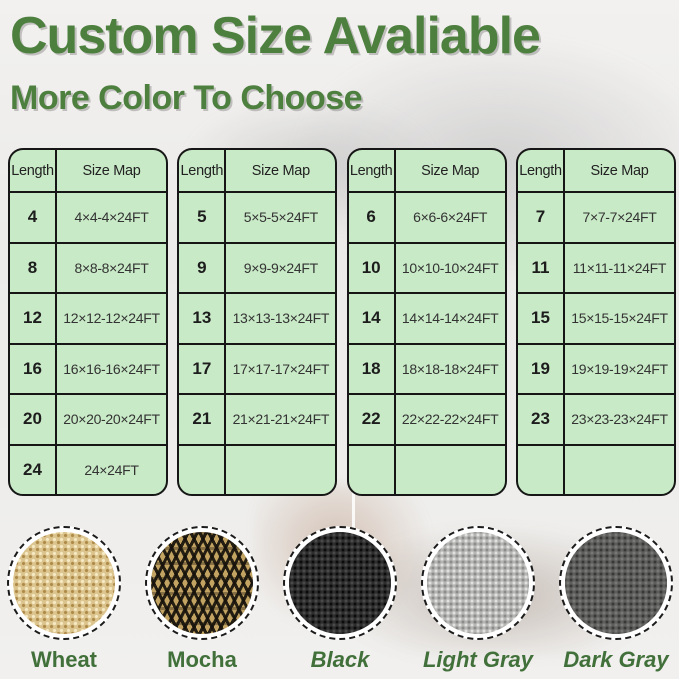 The image size is (679, 679). Describe the element at coordinates (340, 659) in the screenshot. I see `black-label: Black` at that location.